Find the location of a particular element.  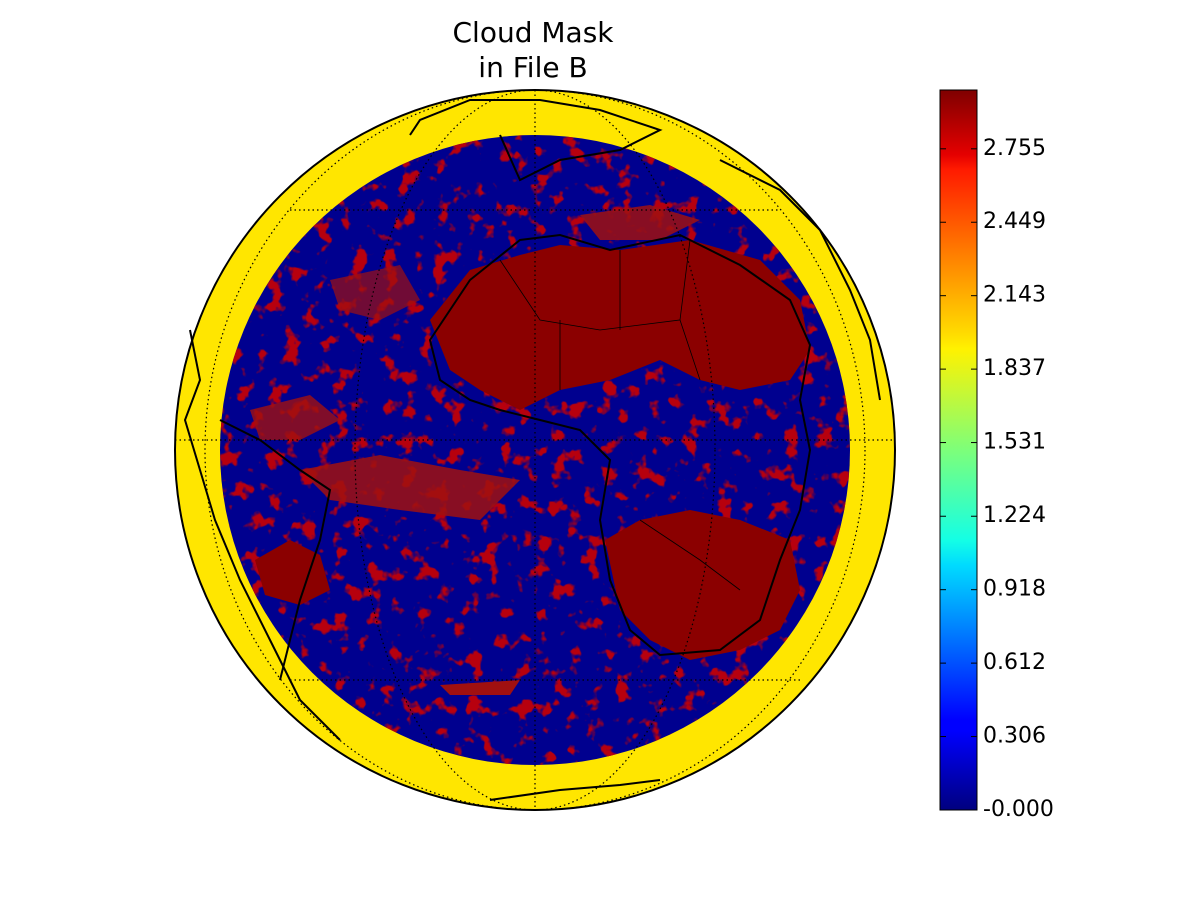

colorbar-gradient is located at coordinates (958, 450).